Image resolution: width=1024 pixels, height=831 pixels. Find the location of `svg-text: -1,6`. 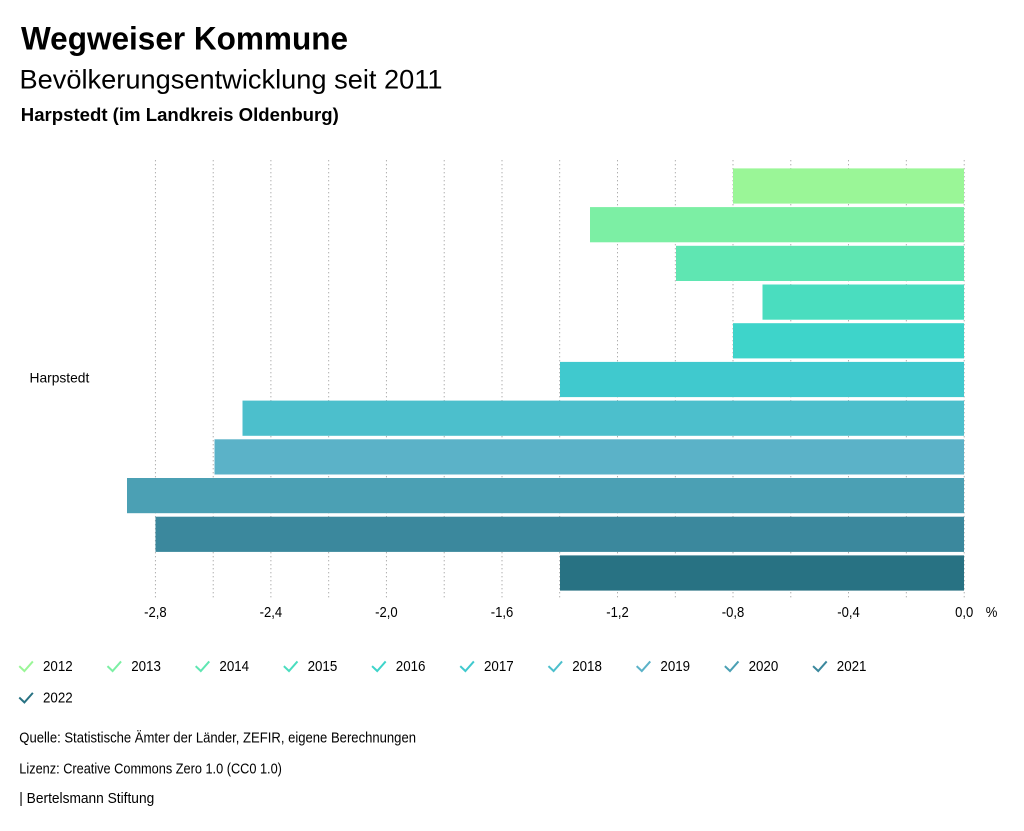

svg-text: -1,6 is located at coordinates (502, 612).